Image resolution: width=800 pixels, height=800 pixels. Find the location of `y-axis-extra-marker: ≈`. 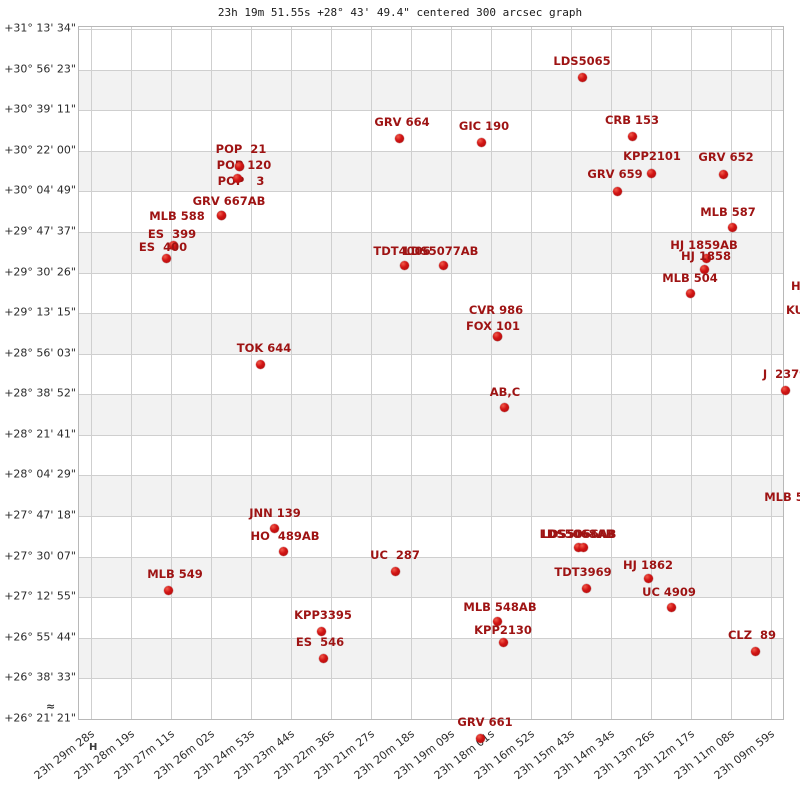

y-axis-extra-marker: ≈ is located at coordinates (51, 706).